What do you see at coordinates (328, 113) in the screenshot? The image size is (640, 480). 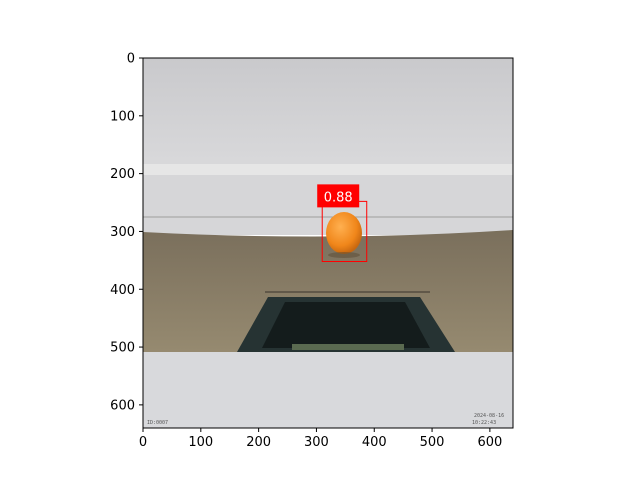 I see `wall-upper` at bounding box center [328, 113].